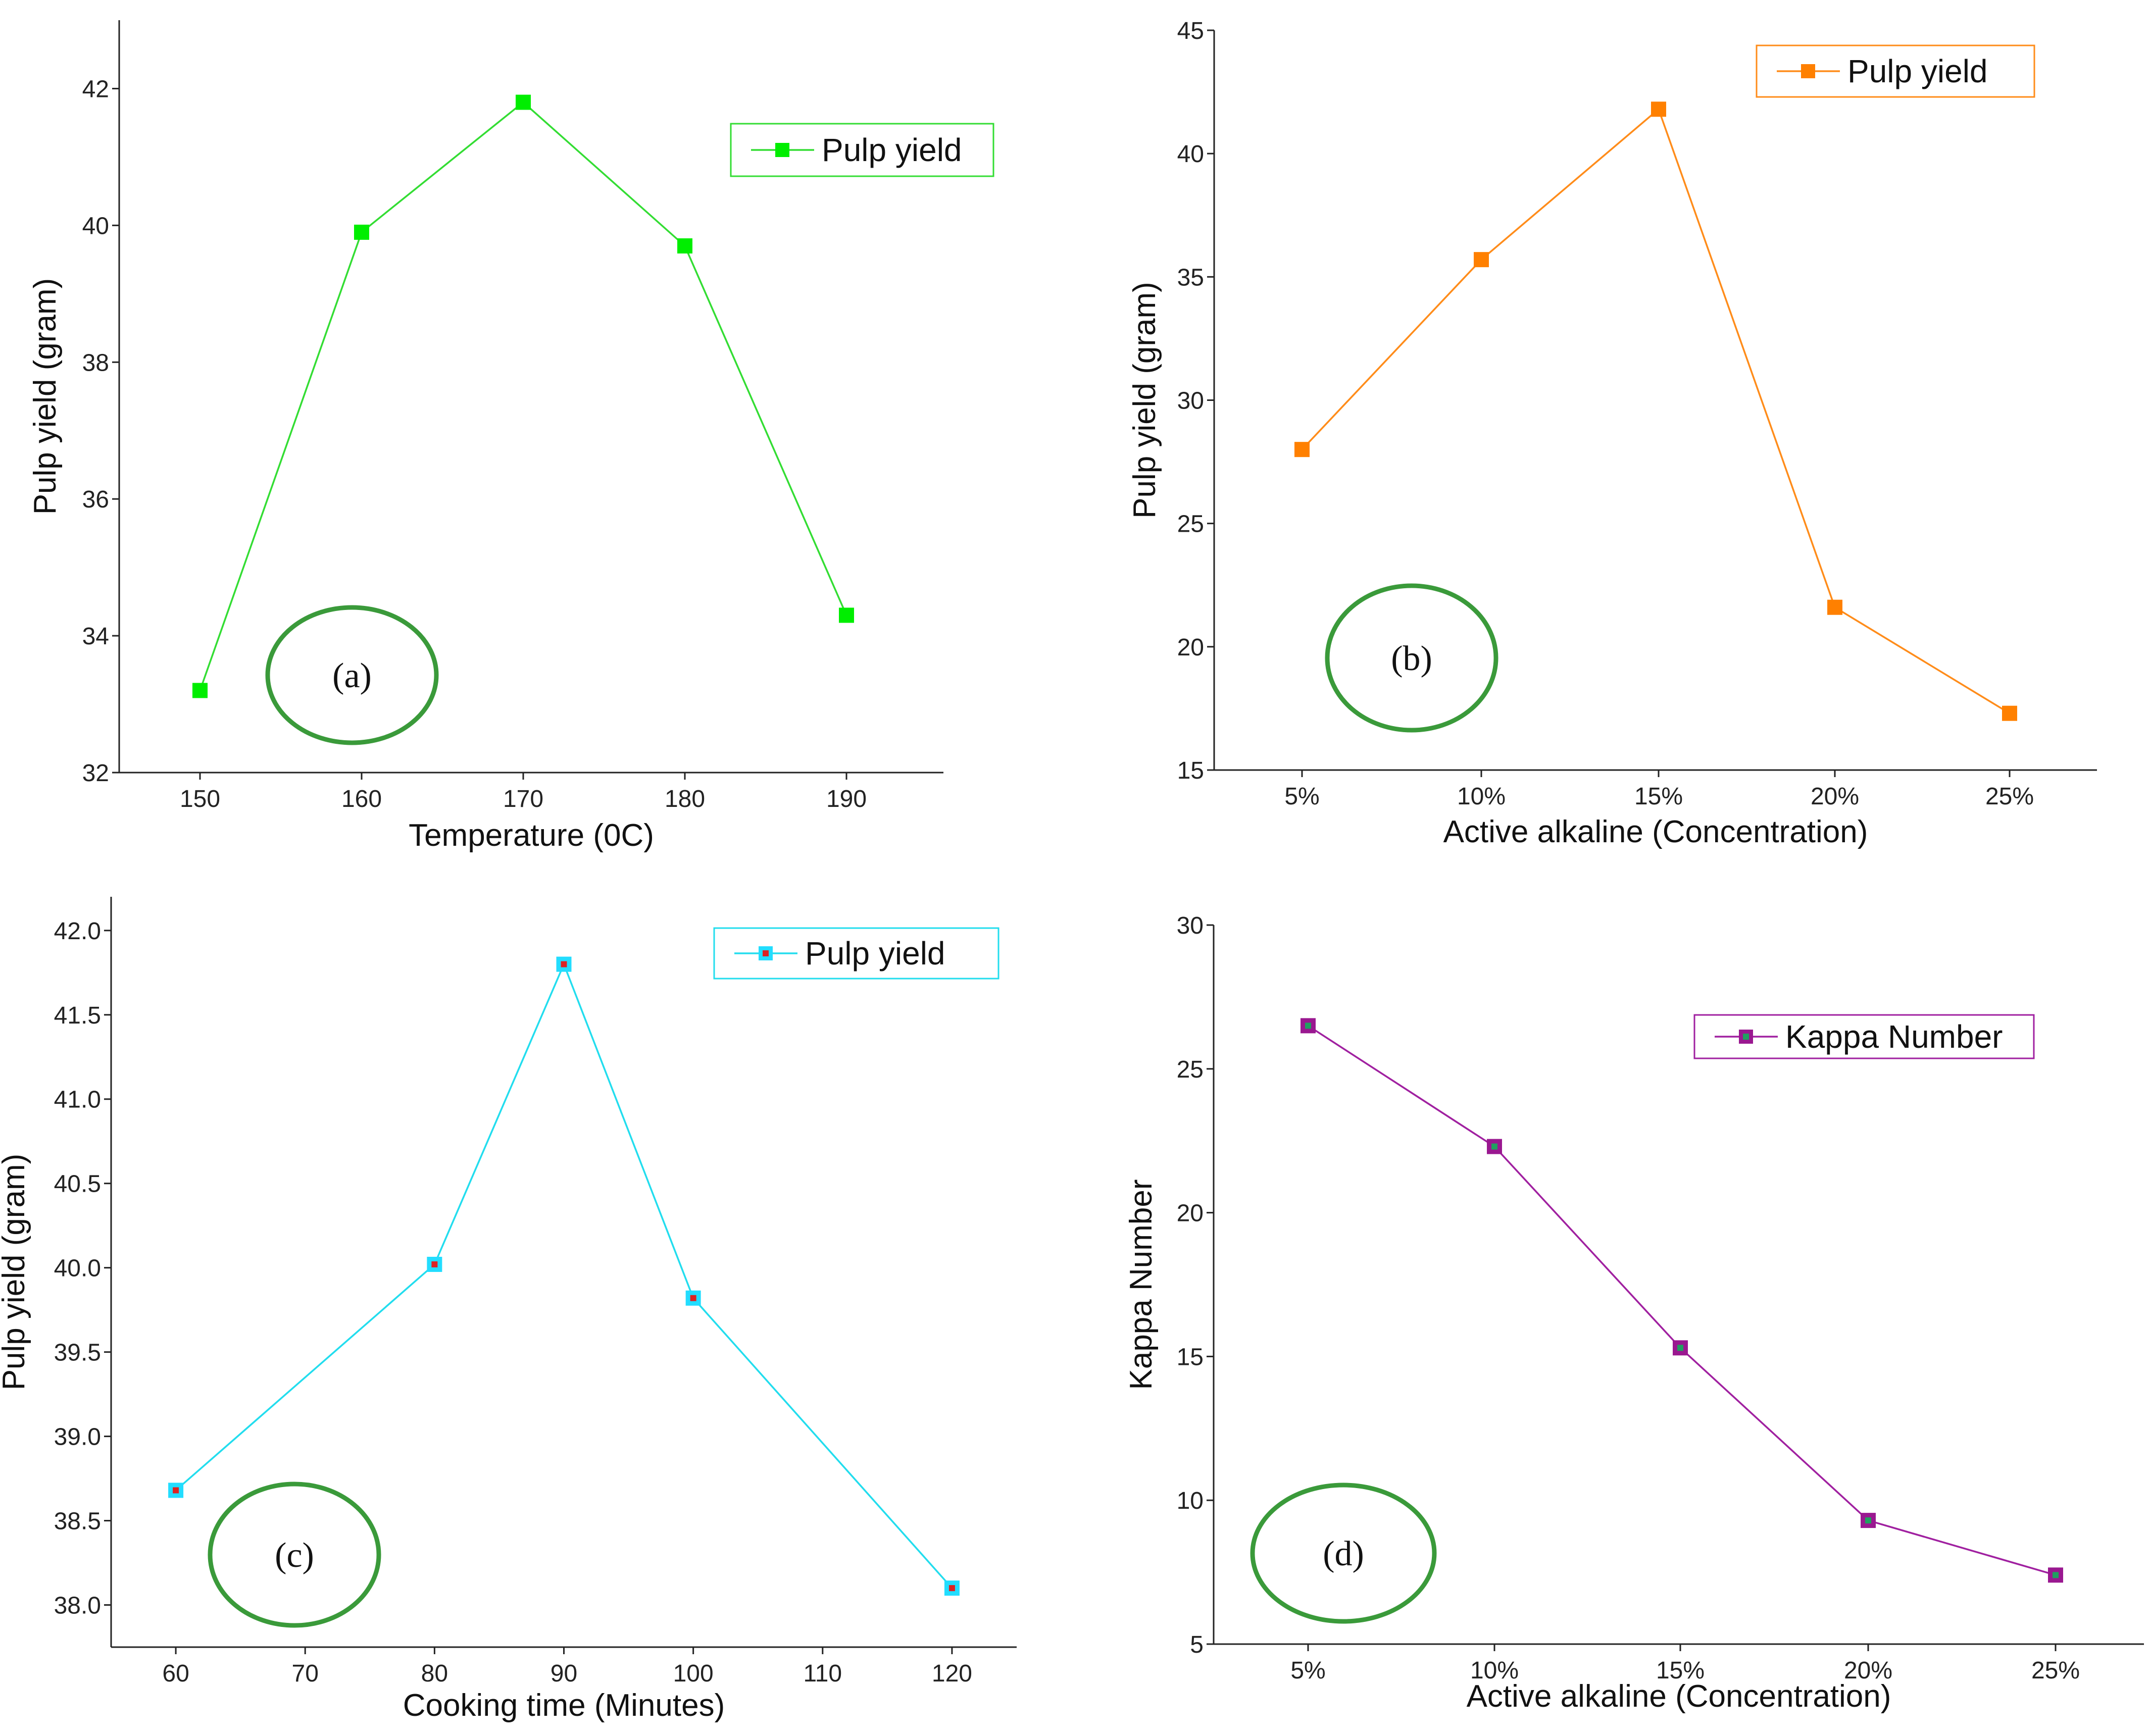 This screenshot has width=2150, height=1736. I want to click on y-tick-label: 32, so click(96, 773).